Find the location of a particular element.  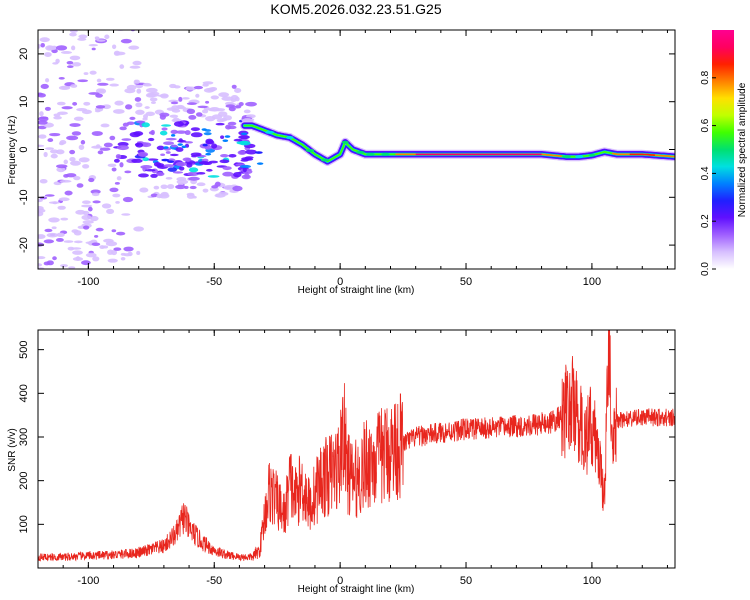

snr-x-tick-label: -50 is located at coordinates (214, 581).